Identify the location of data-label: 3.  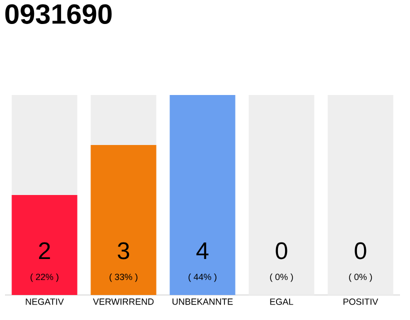
(124, 251).